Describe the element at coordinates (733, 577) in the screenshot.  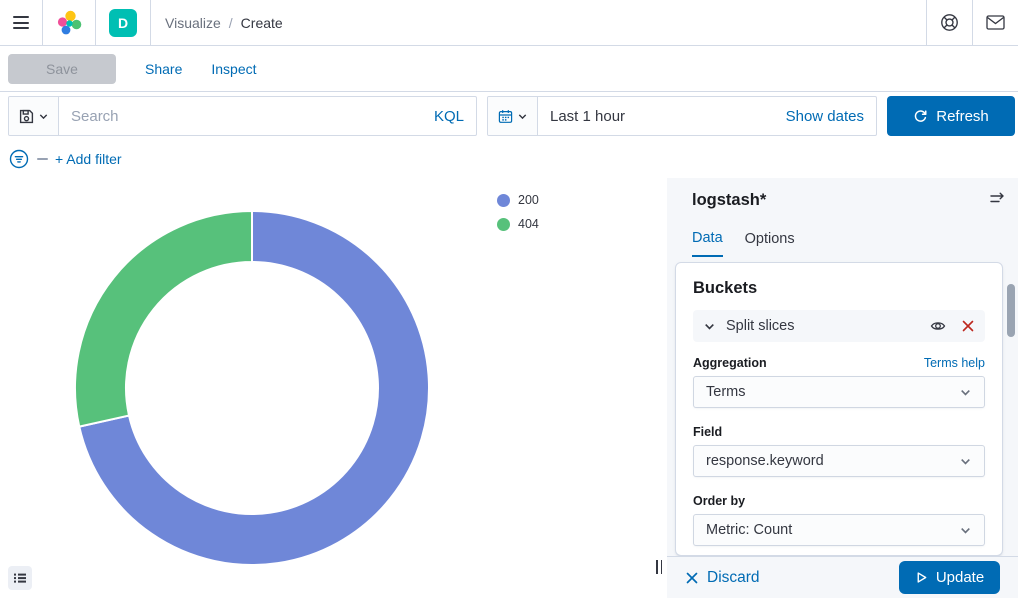
I see `discard-label: Discard` at that location.